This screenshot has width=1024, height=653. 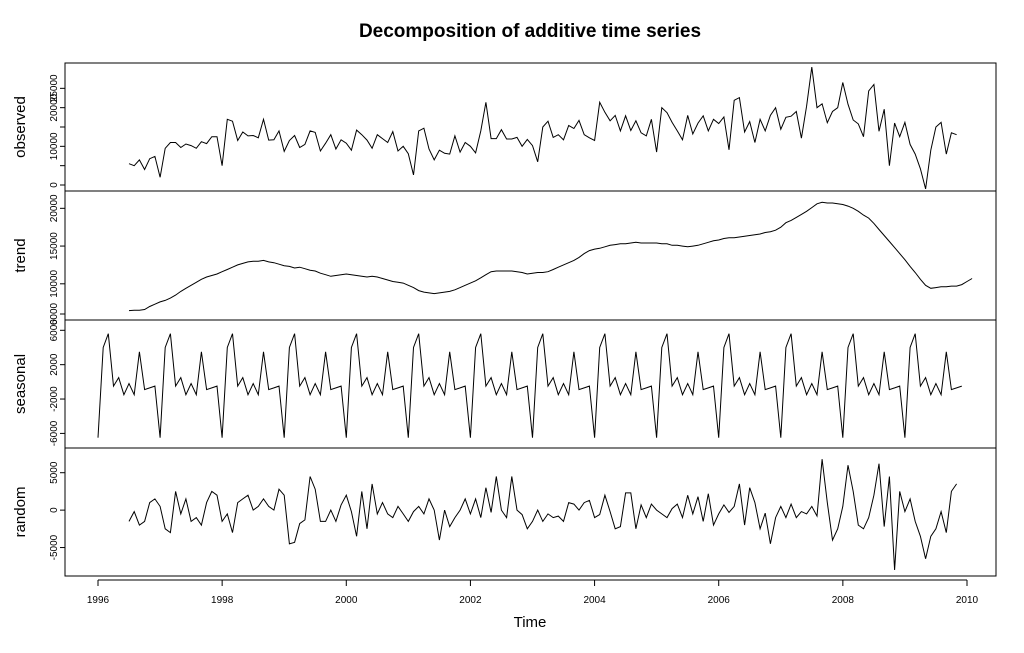 What do you see at coordinates (54, 472) in the screenshot?
I see `y-tick-label-random: 5000` at bounding box center [54, 472].